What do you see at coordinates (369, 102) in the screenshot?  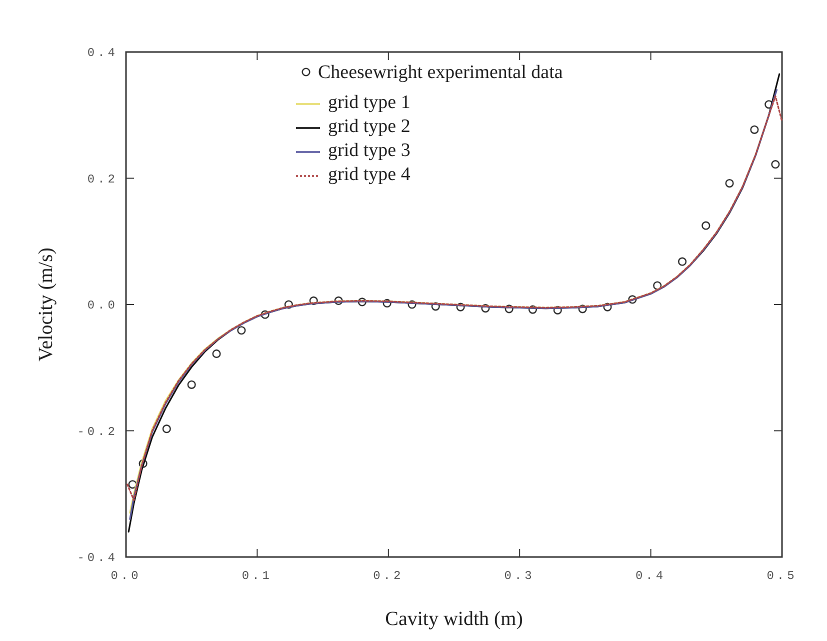 I see `legend-label: grid type 1` at bounding box center [369, 102].